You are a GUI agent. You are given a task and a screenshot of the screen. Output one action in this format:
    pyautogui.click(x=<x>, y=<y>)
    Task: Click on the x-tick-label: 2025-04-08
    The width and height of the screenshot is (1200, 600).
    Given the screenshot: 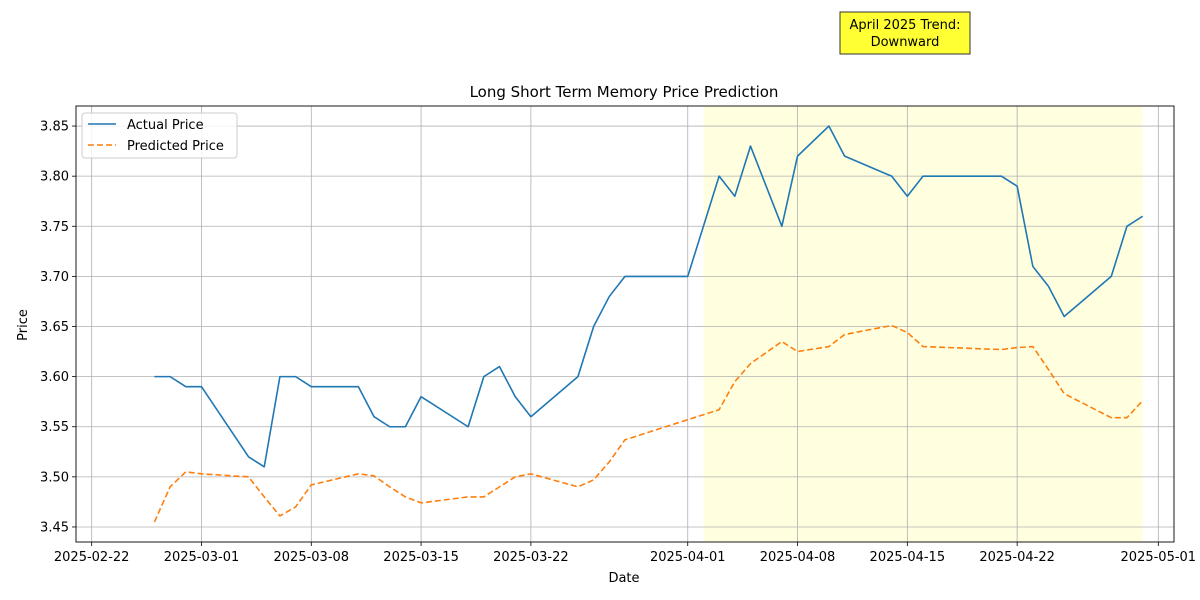 What is the action you would take?
    pyautogui.click(x=798, y=557)
    